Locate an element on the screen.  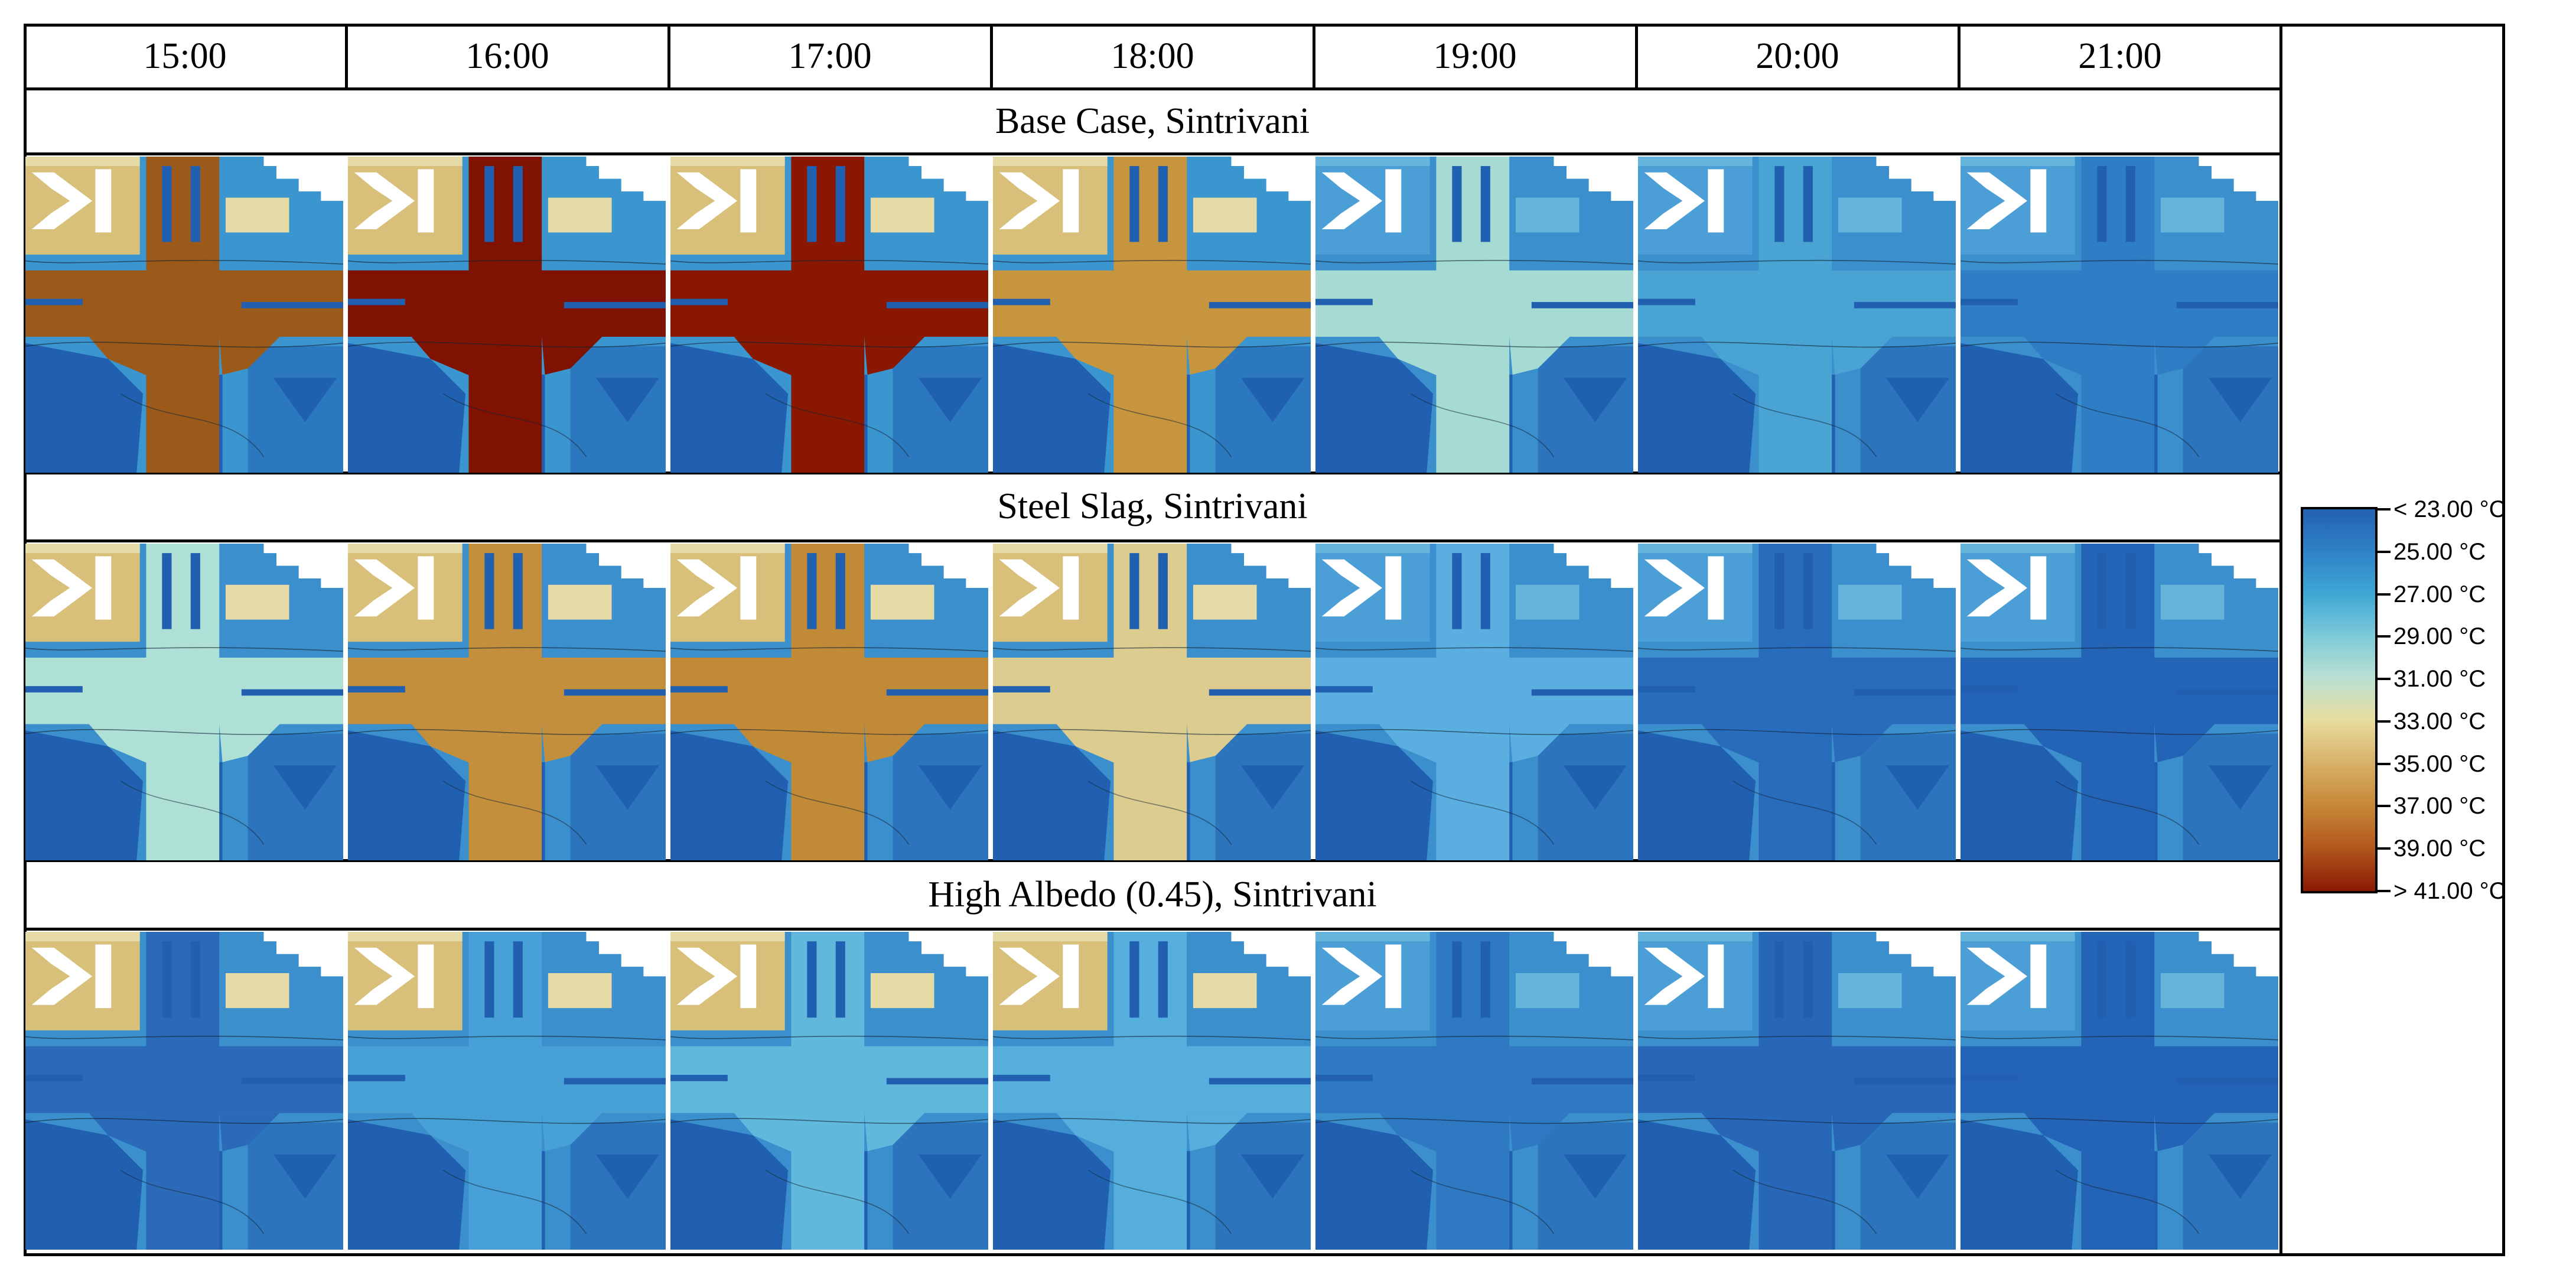
legend-label-6: 35.00 °C is located at coordinates (2439, 763).